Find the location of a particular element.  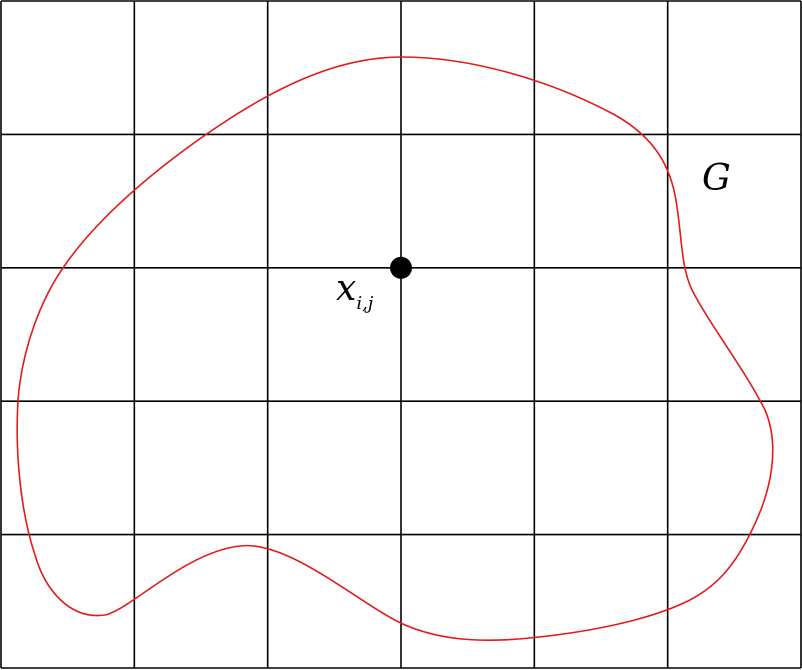

grid-node-point is located at coordinates (401, 267).